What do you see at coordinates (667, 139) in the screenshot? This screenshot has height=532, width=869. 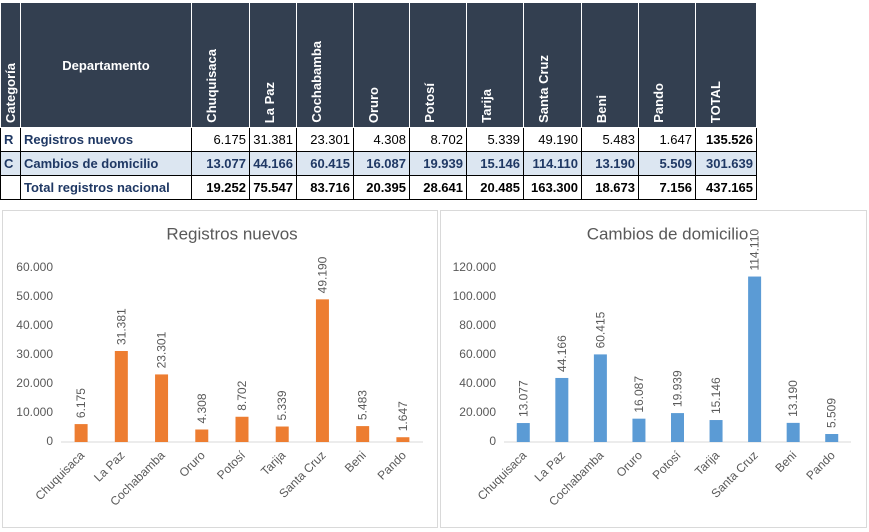 I see `value-cell: 1.647` at bounding box center [667, 139].